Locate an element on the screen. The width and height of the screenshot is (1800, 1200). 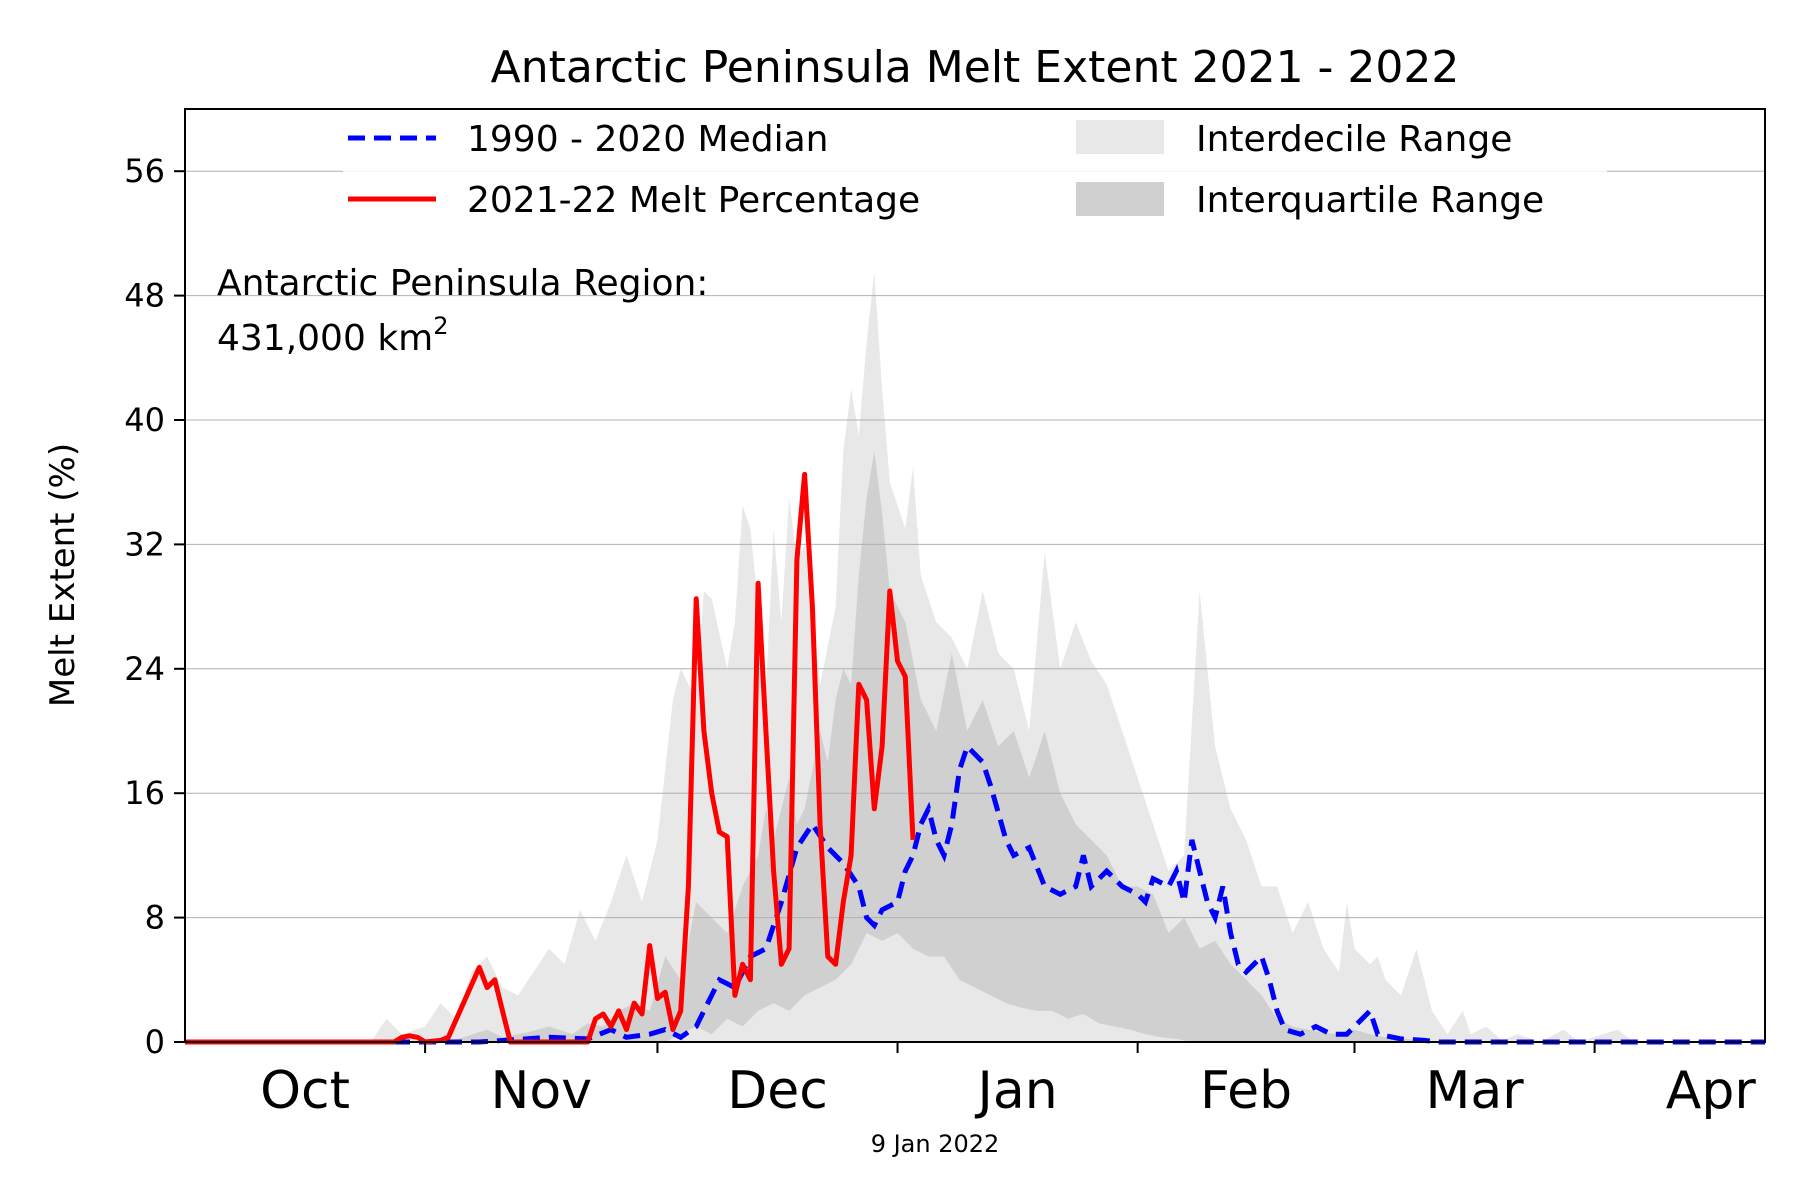
x-axis: Oct Nov Dec Jan Feb Mar Apr is located at coordinates (1008, 1081).